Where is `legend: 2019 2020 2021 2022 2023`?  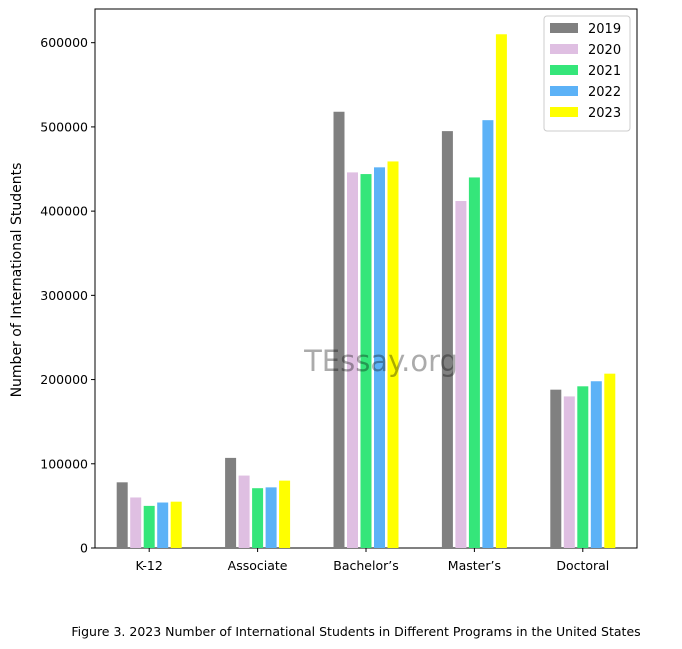
legend: 2019 2020 2021 2022 2023 is located at coordinates (587, 73).